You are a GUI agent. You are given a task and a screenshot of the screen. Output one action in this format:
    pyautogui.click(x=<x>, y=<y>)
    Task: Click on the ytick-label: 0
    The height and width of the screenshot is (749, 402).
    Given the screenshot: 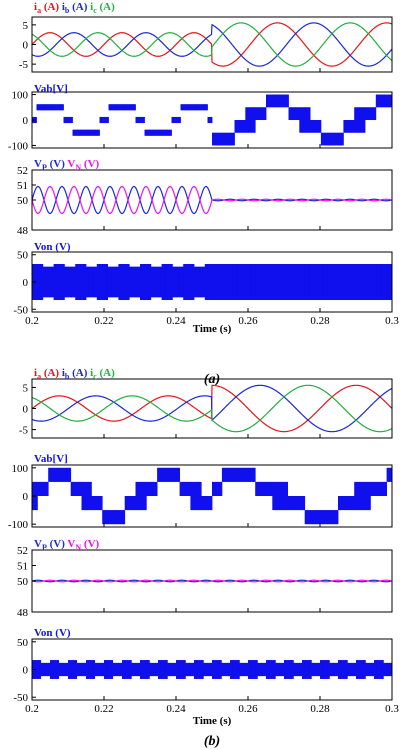 What is the action you would take?
    pyautogui.click(x=26, y=46)
    